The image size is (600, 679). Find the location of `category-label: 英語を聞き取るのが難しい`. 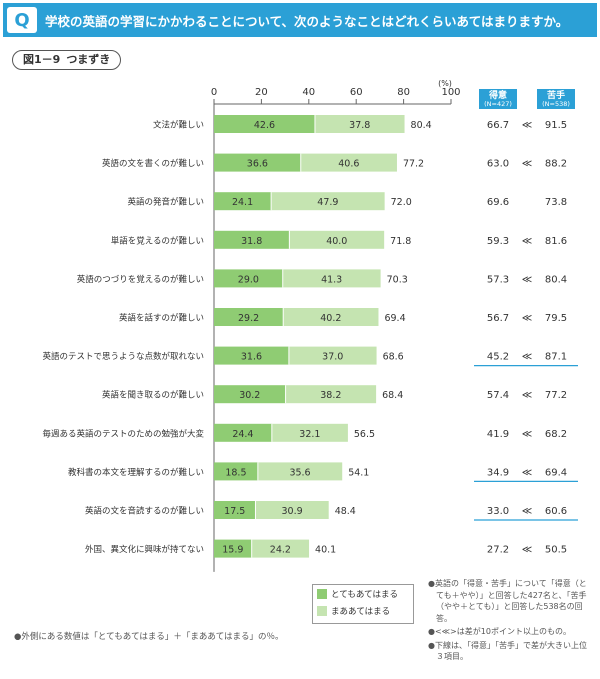

category-label: 英語を聞き取るのが難しい is located at coordinates (153, 395).